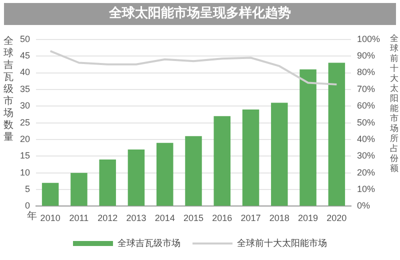 This screenshot has height=260, width=400. Describe the element at coordinates (200, 14) in the screenshot. I see `chart-title: 全球太阳能市场呈现多样化趋势` at that location.